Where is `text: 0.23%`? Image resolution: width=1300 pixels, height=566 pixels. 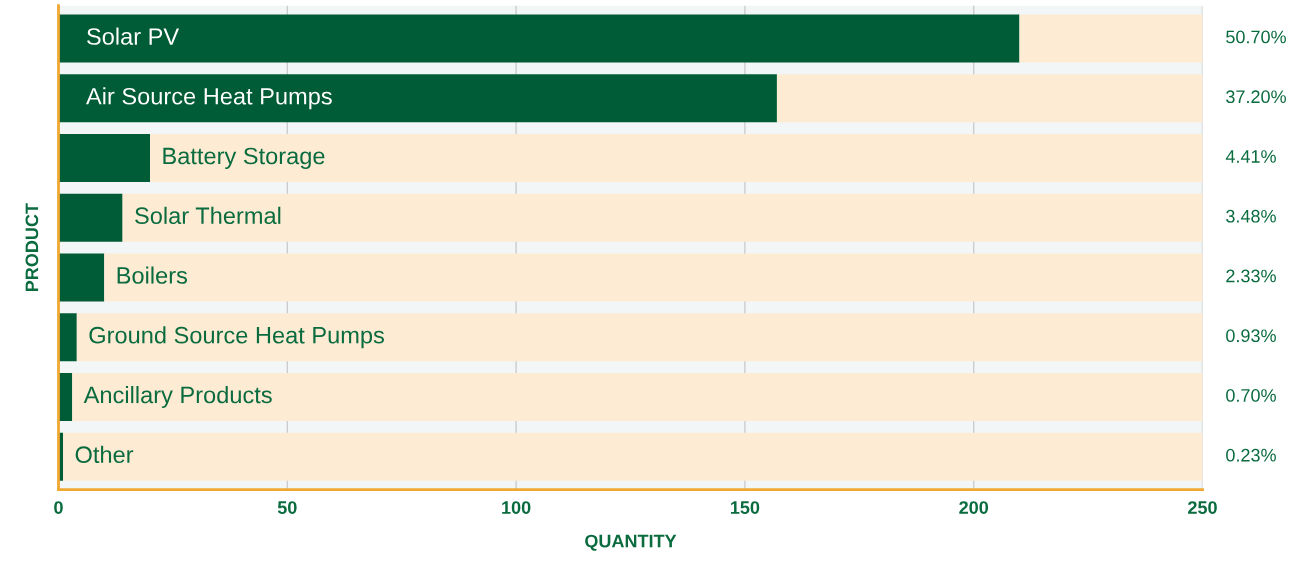 text: 0.23% is located at coordinates (1251, 455).